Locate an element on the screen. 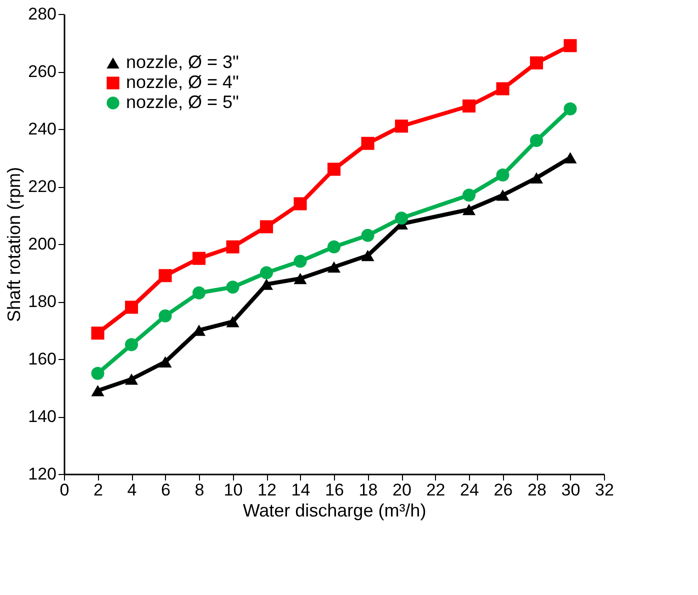  legend-label: nozzle, Ø = 4" is located at coordinates (182, 82).